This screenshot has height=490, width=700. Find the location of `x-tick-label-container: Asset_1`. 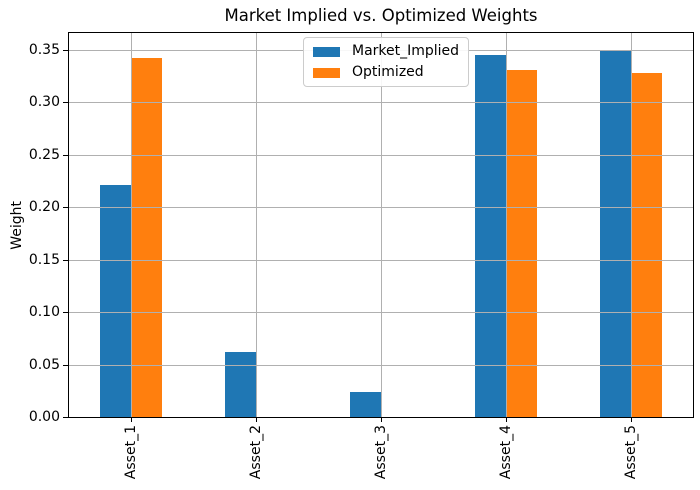

x-tick-label-container: Asset_1 is located at coordinates (131, 452).